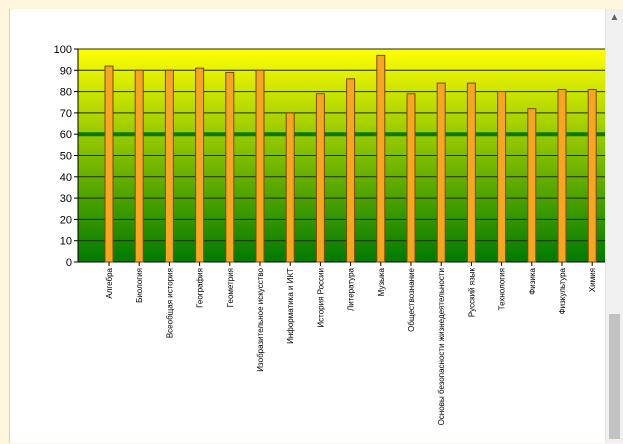 The image size is (623, 444). What do you see at coordinates (562, 290) in the screenshot?
I see `x-tick-label: Физкультура` at bounding box center [562, 290].